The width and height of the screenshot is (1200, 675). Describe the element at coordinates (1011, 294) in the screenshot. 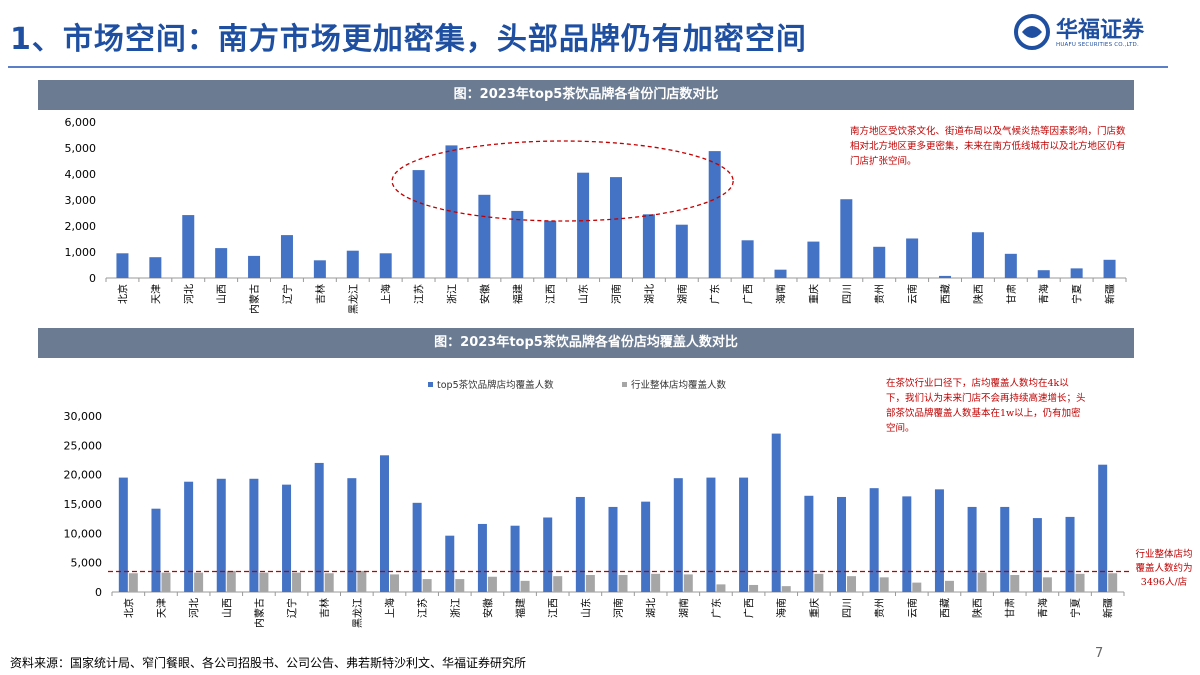

I see `chart1-x-label: 甘肃` at that location.